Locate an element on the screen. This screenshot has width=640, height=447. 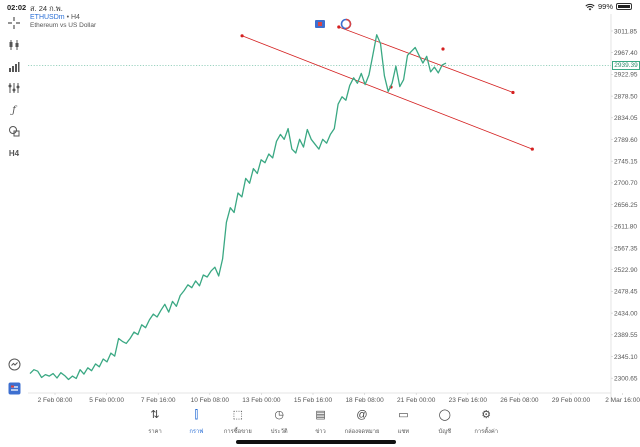
chart-object-flag-icon is located at coordinates (320, 24).